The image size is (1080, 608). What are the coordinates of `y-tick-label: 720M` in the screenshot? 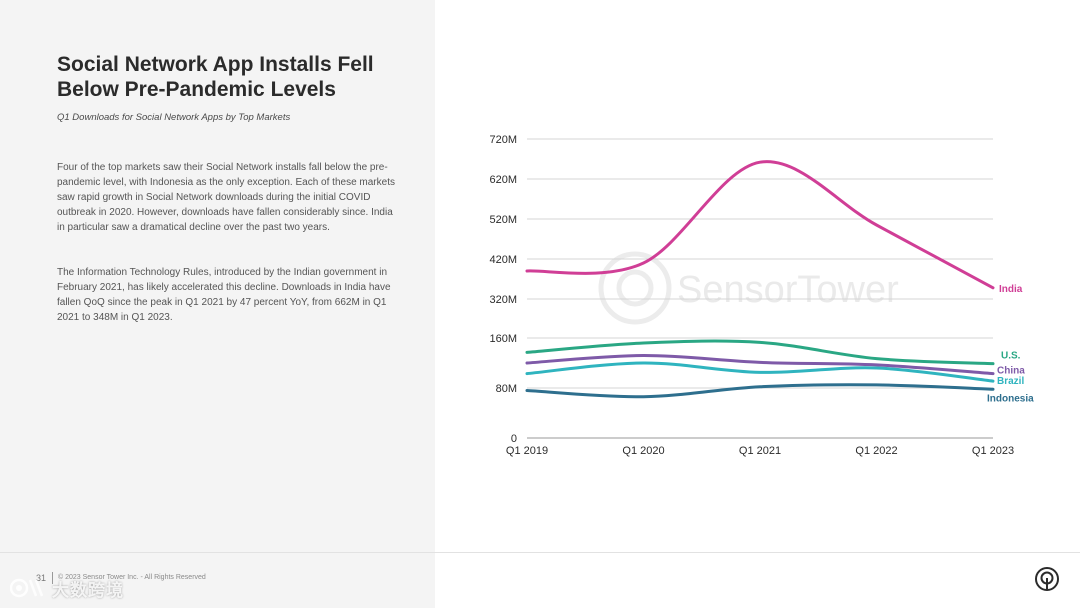 It's located at (503, 140).